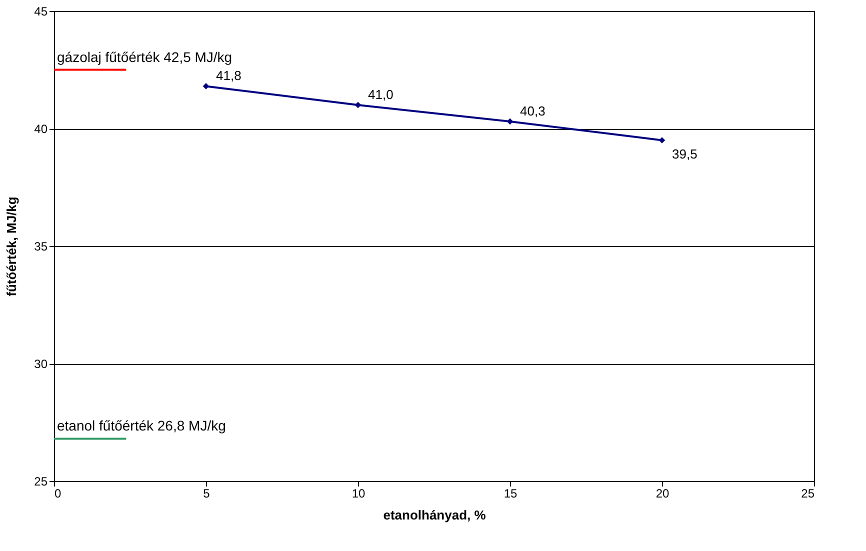  What do you see at coordinates (41, 247) in the screenshot?
I see `y-tick-label: 35` at bounding box center [41, 247].